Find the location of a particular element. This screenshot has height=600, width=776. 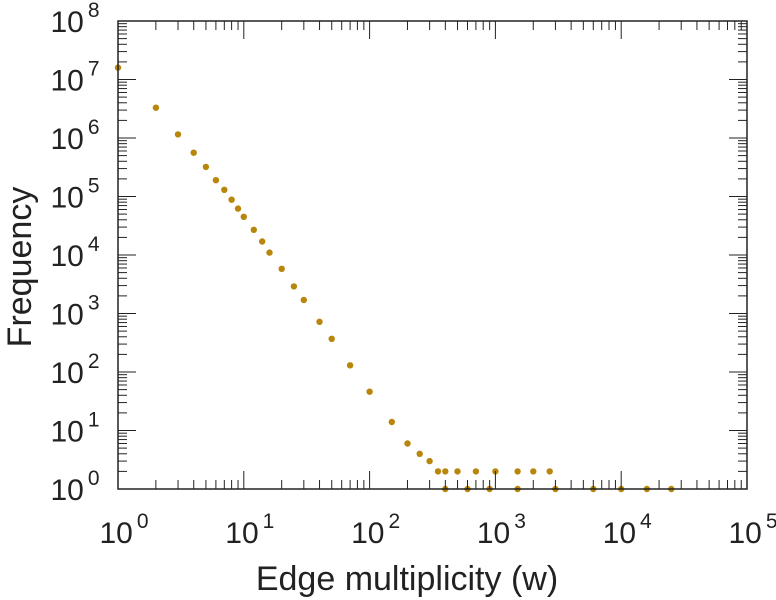

y-tick-label: 10 7 is located at coordinates (74, 78).